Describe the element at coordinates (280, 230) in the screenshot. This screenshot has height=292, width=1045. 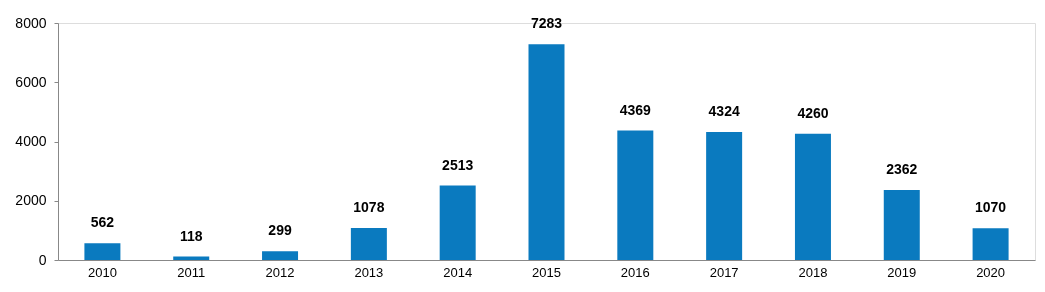
I see `data-label: 299` at that location.